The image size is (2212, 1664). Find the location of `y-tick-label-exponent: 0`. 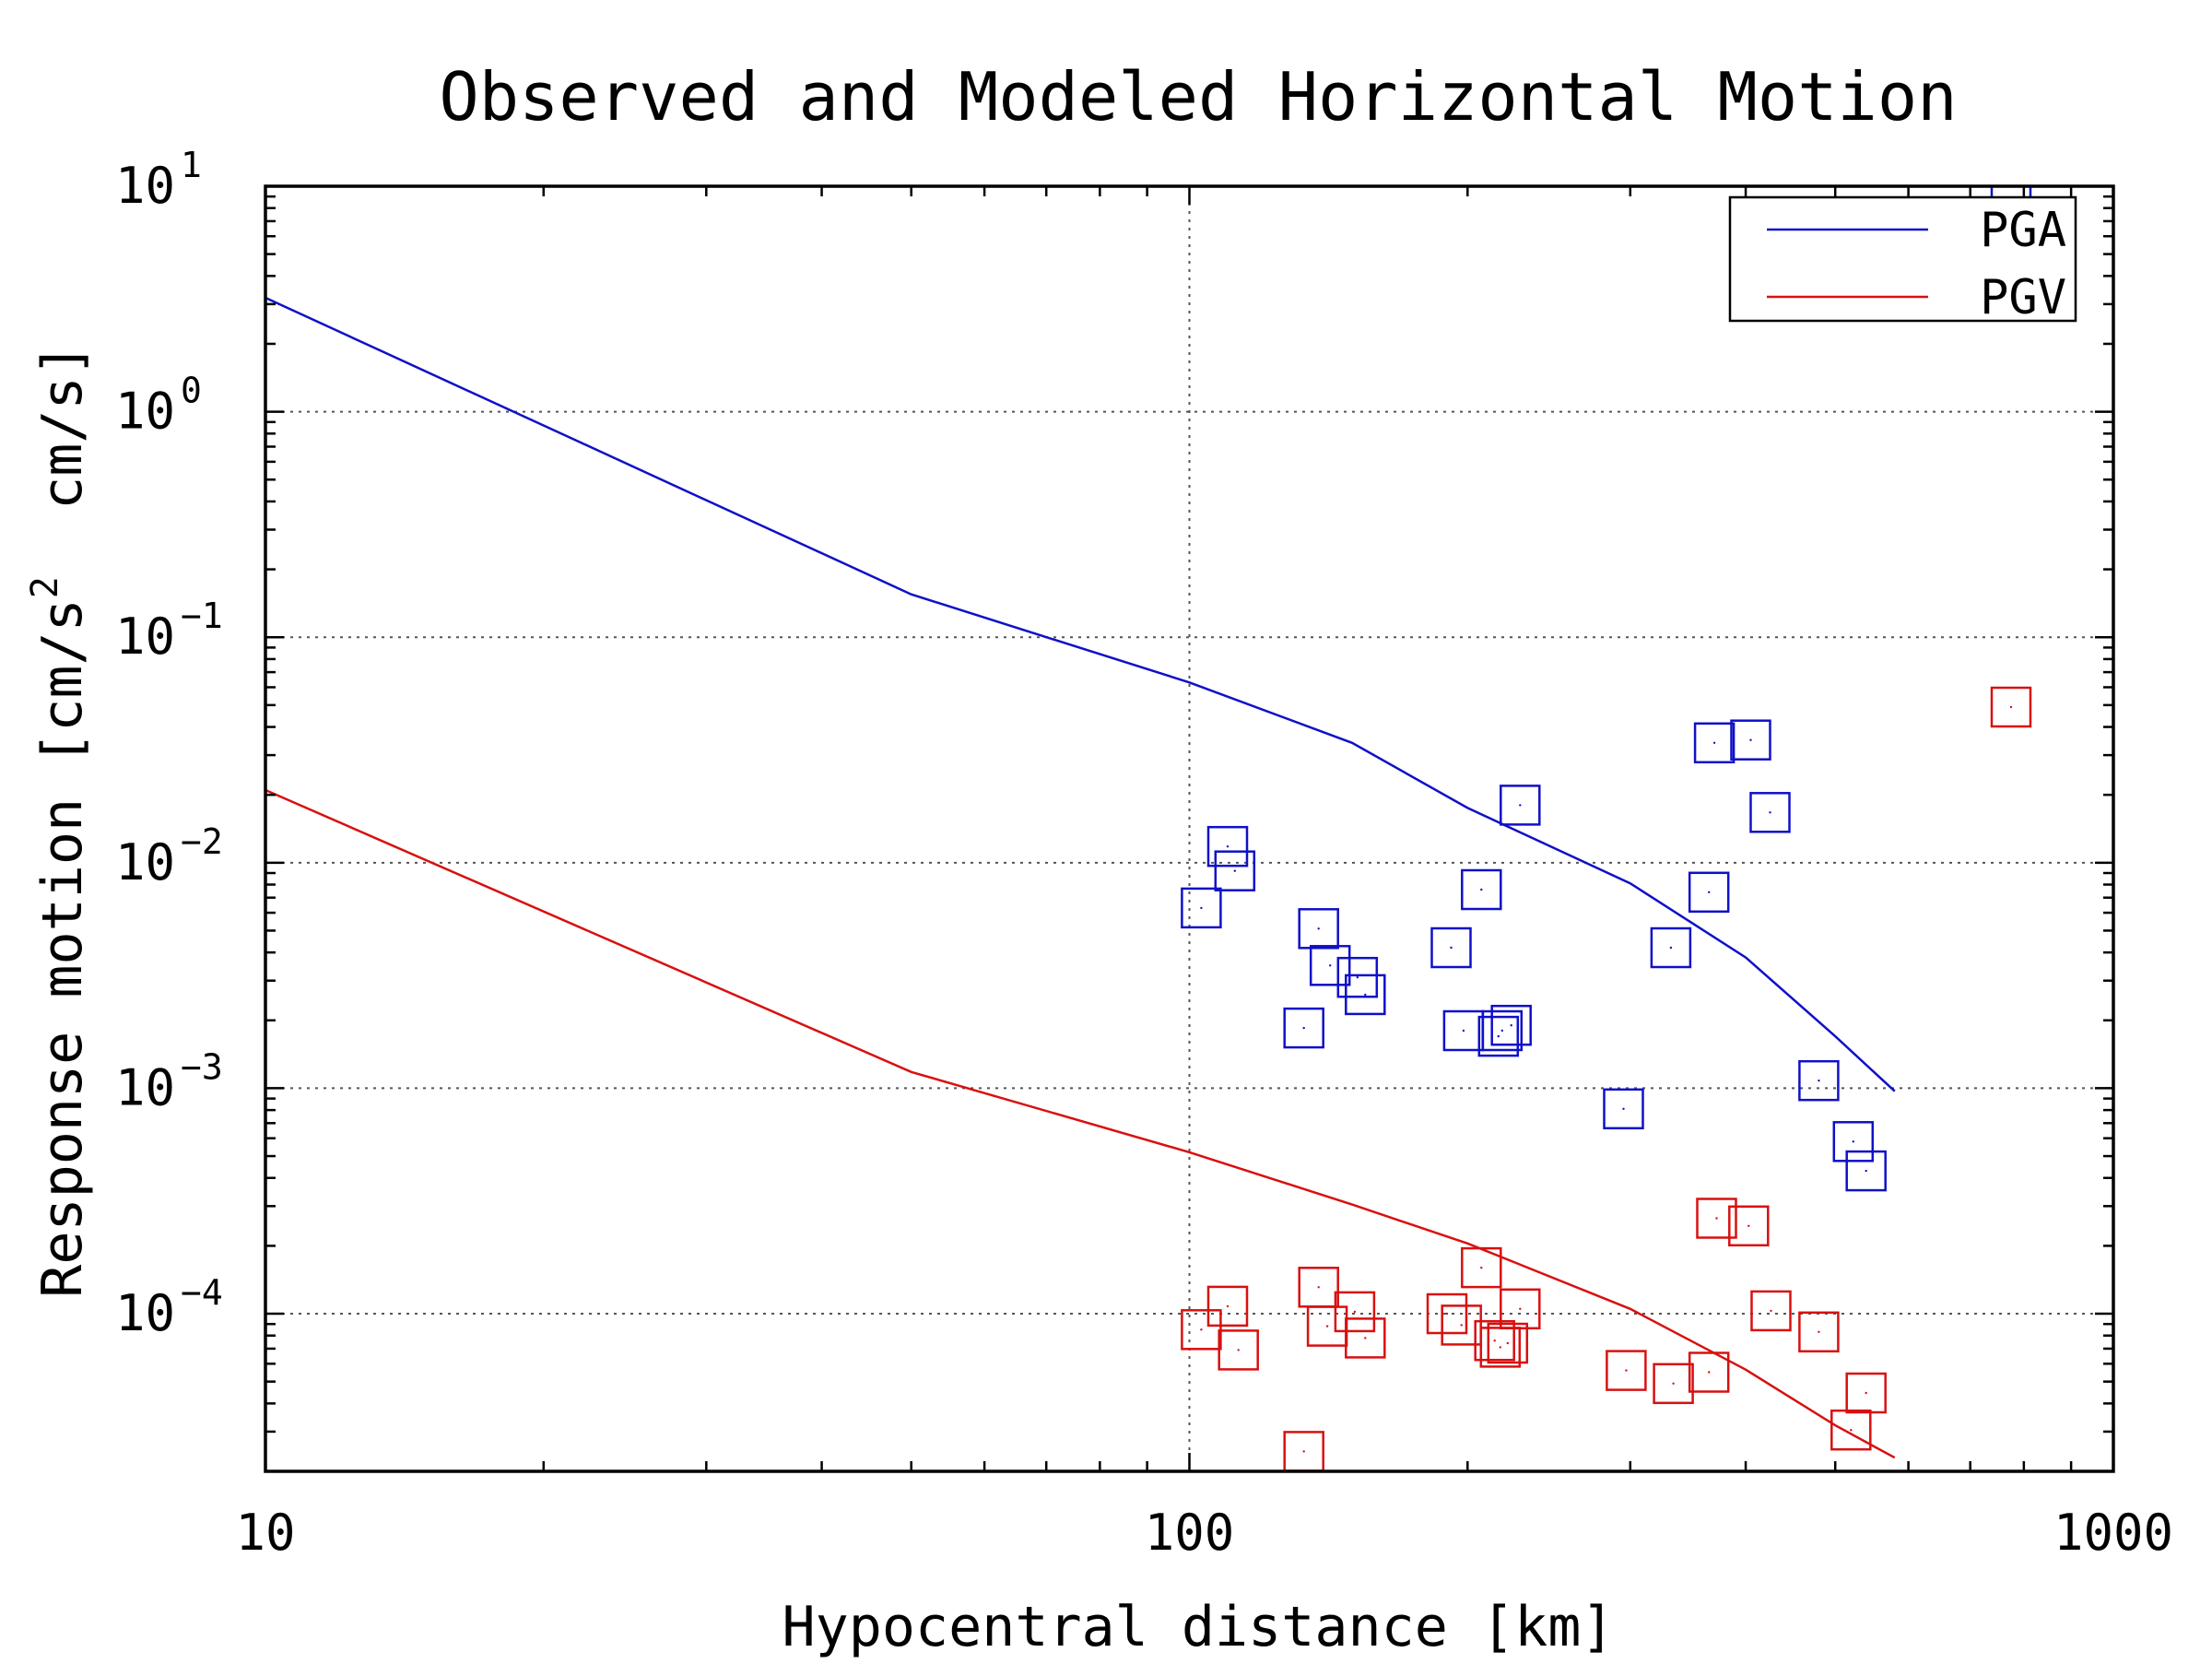

y-tick-label-exponent: 0 is located at coordinates (191, 391).